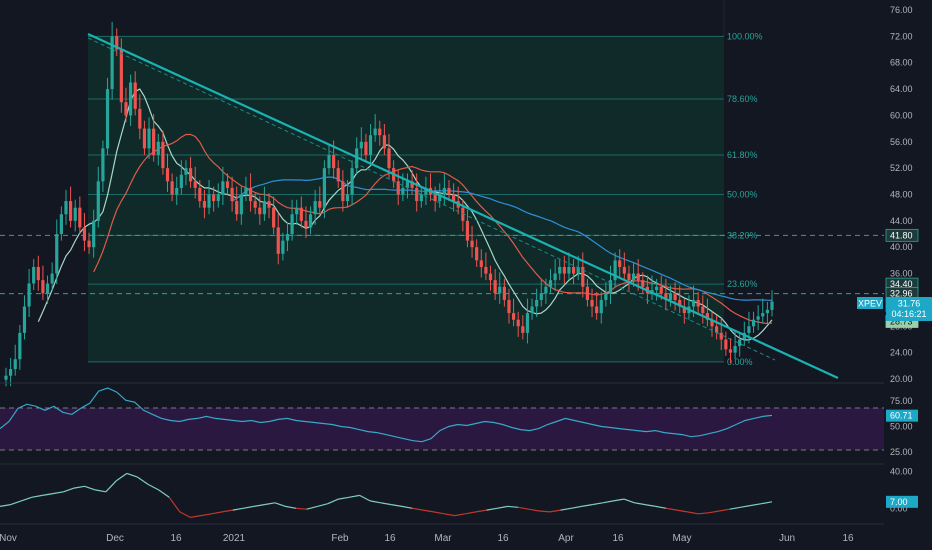 The height and width of the screenshot is (550, 932). I want to click on rsi-value-label: 60.71, so click(901, 416).